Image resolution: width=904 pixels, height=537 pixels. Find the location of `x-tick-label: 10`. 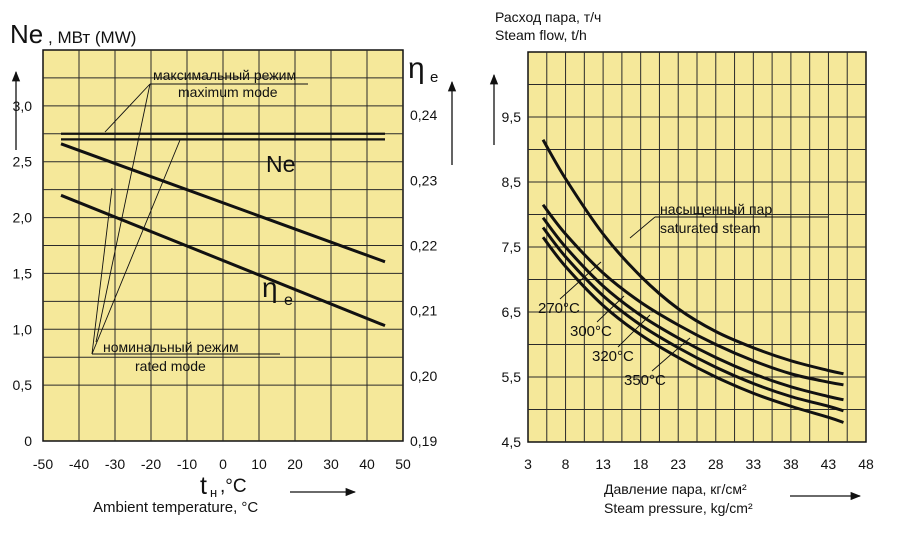

x-tick-label: 10 is located at coordinates (259, 464).